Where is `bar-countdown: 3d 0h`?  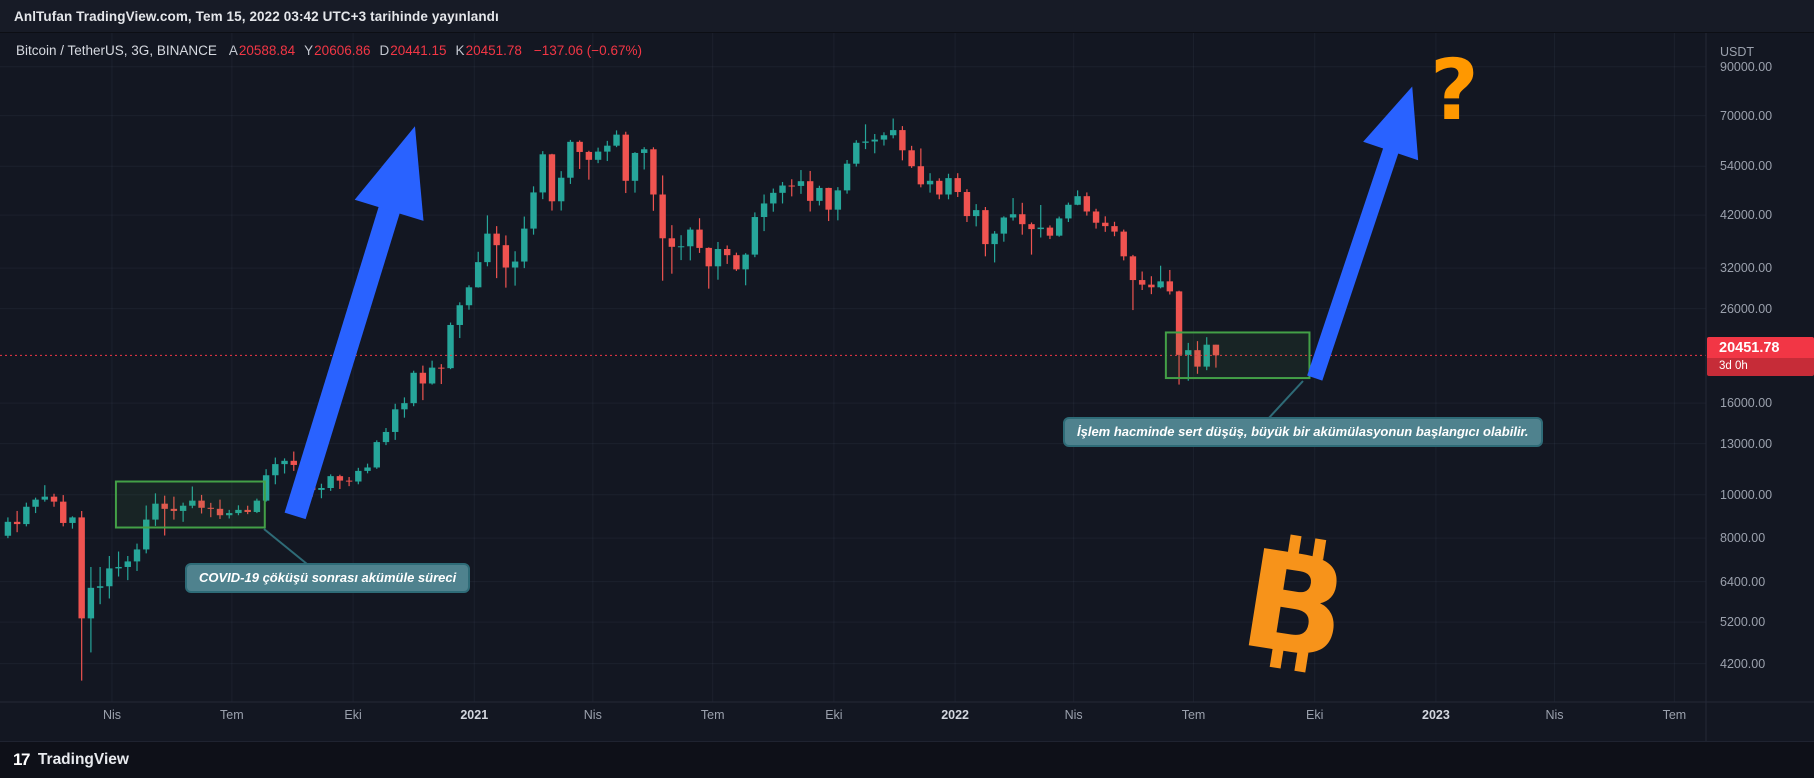
bar-countdown: 3d 0h is located at coordinates (1760, 367).